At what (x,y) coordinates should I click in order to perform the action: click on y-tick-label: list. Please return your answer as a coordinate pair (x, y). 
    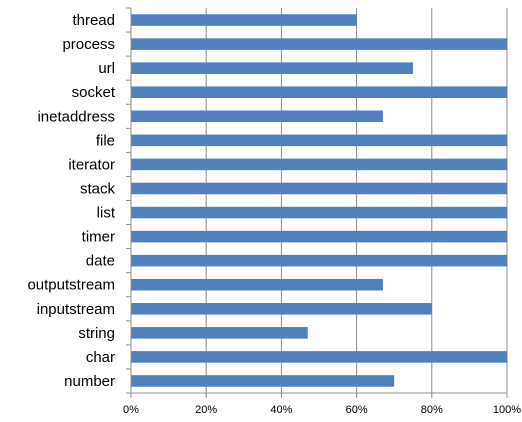
    Looking at the image, I should click on (106, 213).